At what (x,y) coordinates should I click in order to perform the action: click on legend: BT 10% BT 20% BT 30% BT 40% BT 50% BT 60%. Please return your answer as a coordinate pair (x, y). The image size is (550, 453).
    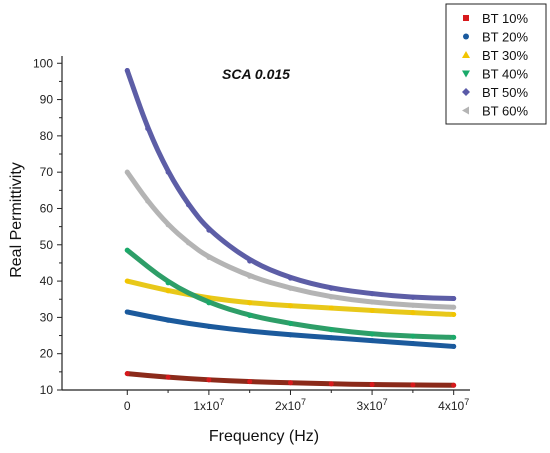
    Looking at the image, I should click on (496, 64).